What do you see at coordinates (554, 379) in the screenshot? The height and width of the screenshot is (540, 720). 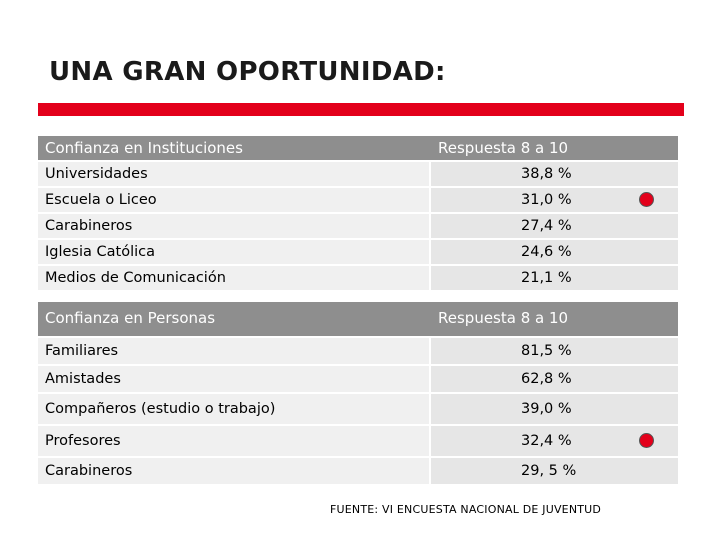 I see `row-value: 62,8 %` at bounding box center [554, 379].